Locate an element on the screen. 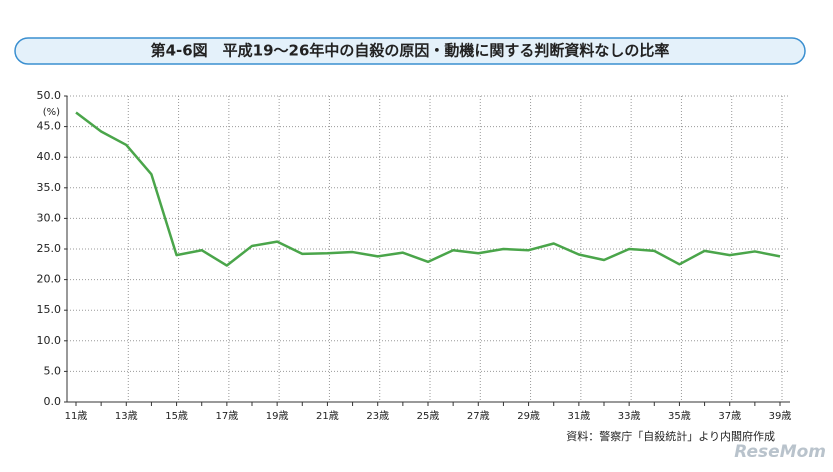  chart-title: 第4-6図 平成19～26年中の自殺の原因・動機に関する判断資料なしの比率 is located at coordinates (410, 51).